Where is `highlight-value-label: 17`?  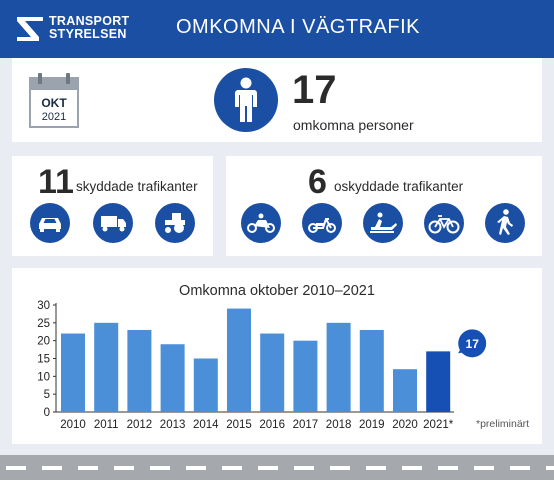 highlight-value-label: 17 is located at coordinates (473, 344).